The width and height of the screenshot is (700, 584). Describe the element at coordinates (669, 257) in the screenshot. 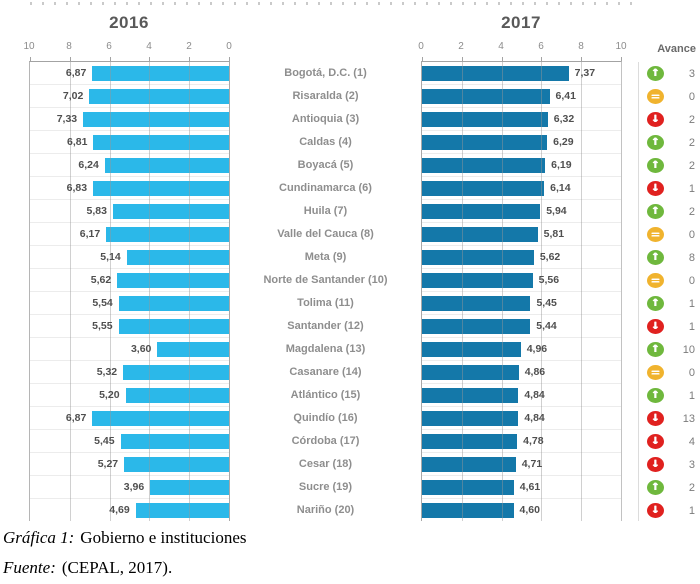

I see `avance-row: ↑ 8` at that location.